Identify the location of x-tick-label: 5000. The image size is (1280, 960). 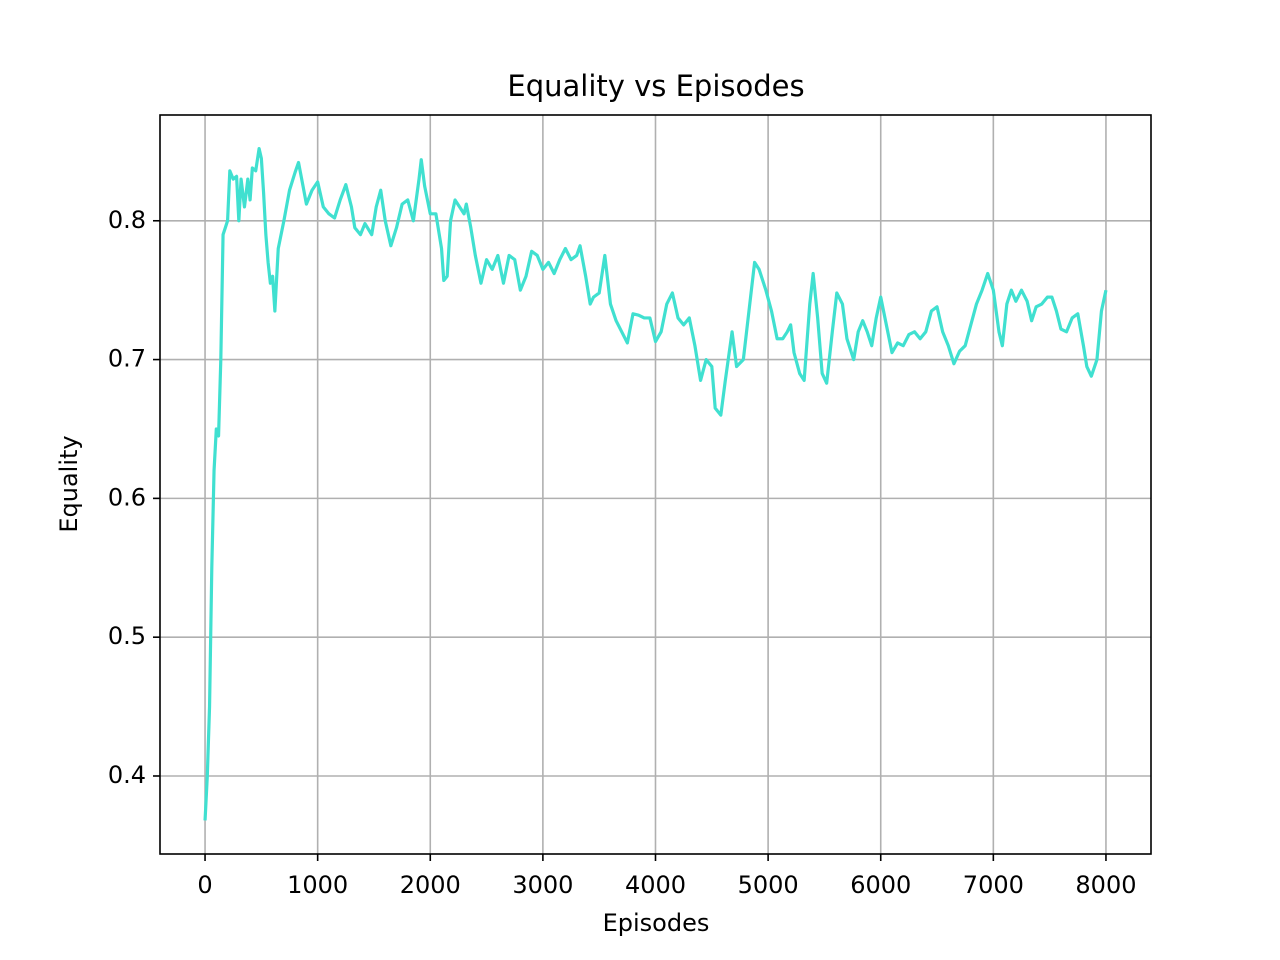
(768, 885).